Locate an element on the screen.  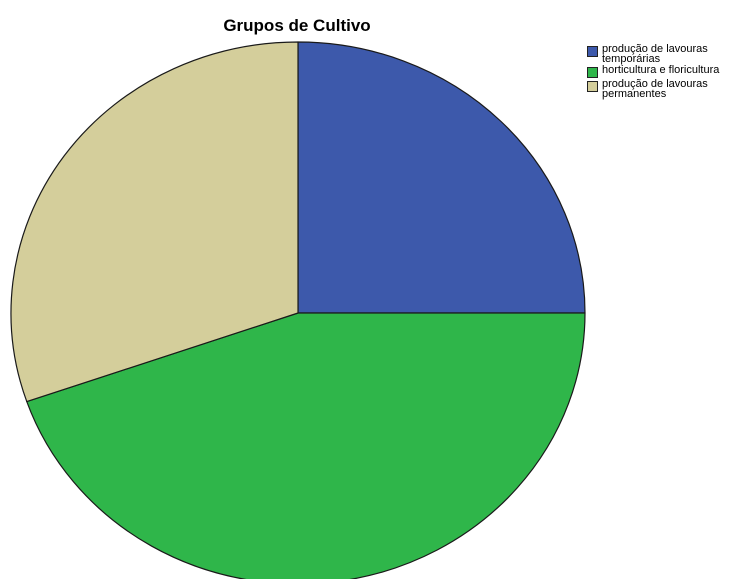
chart-title: Grupos de Cultivo is located at coordinates (297, 25).